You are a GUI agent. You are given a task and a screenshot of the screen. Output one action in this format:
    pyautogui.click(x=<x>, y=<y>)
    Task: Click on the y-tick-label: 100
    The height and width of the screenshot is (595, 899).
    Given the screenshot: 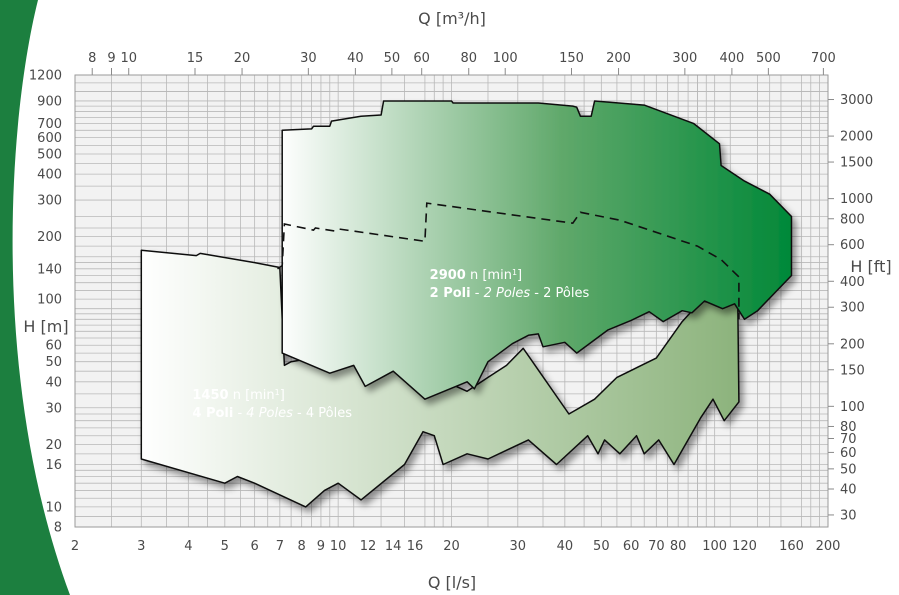 What is the action you would take?
    pyautogui.click(x=49, y=300)
    